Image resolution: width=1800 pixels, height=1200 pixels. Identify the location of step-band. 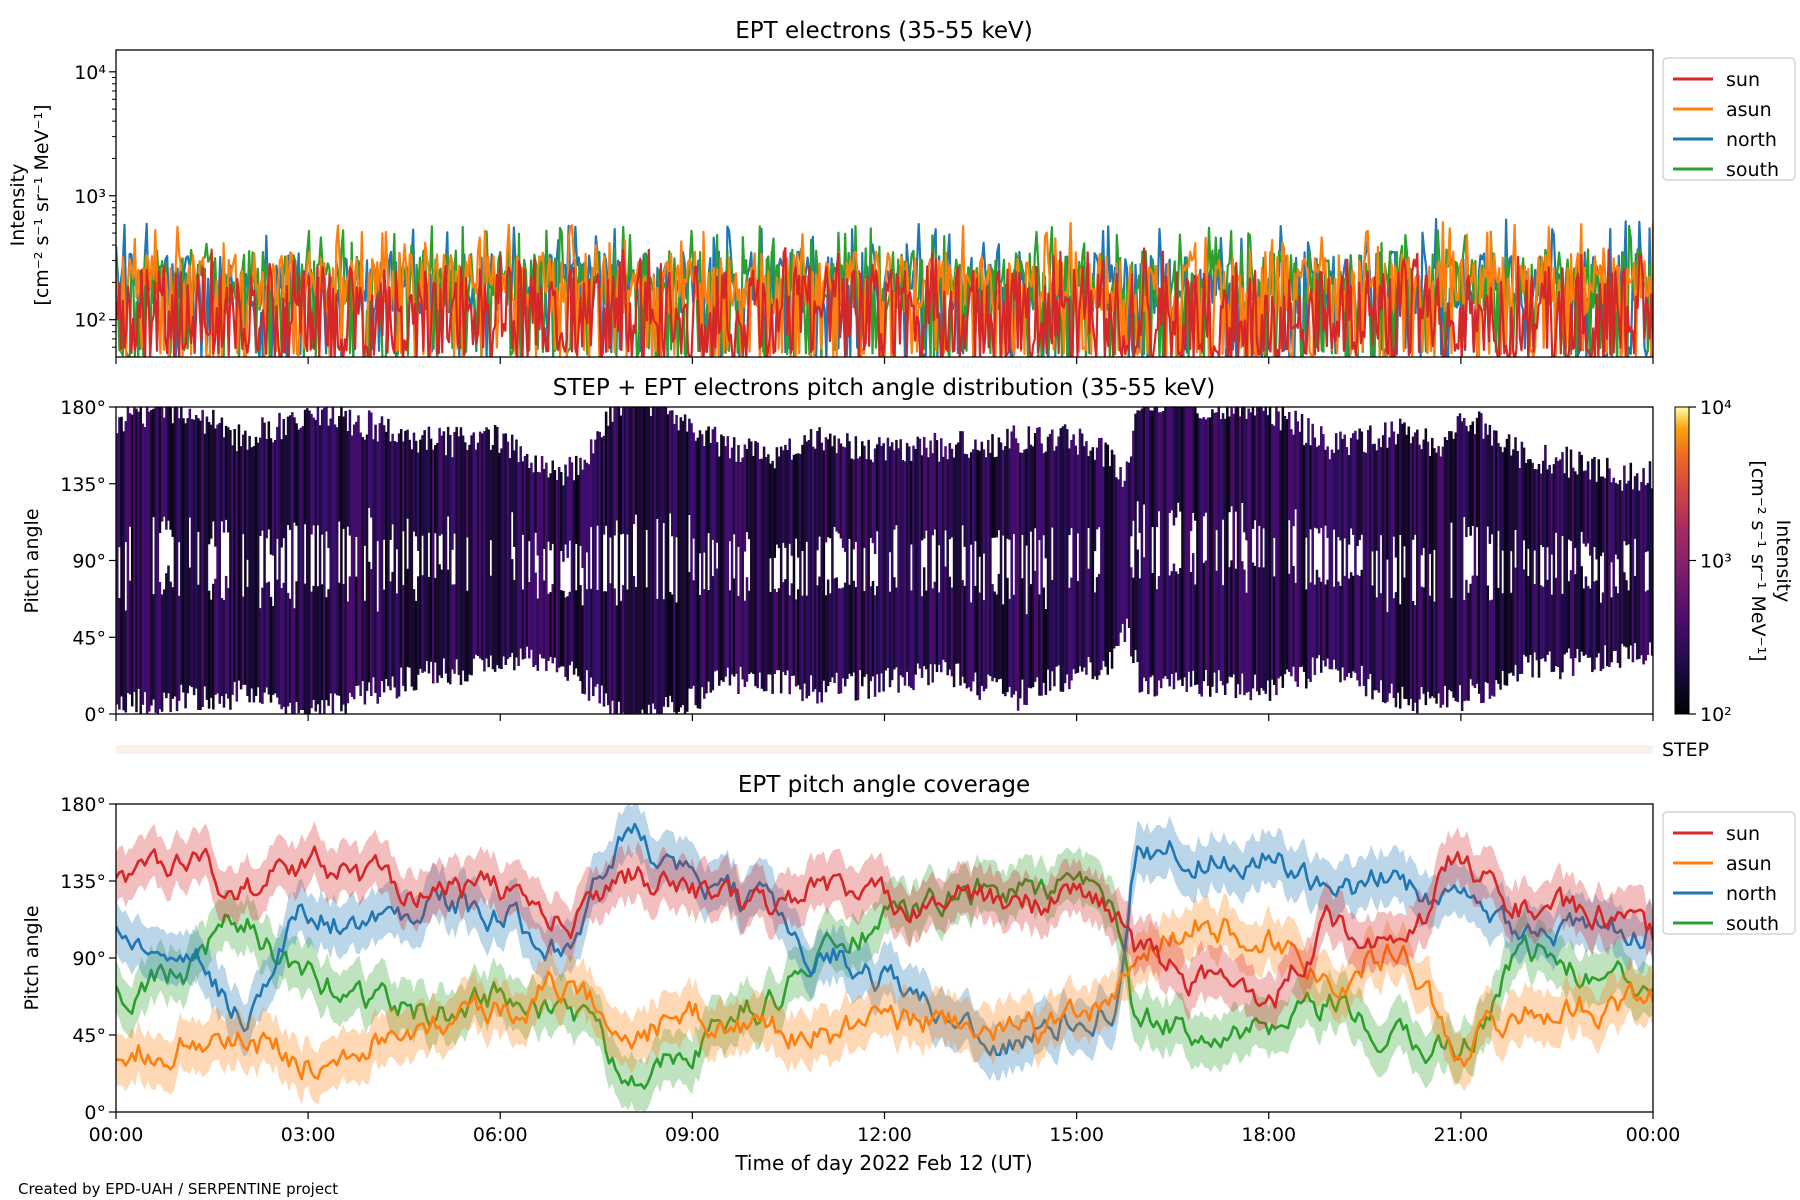
(884, 749).